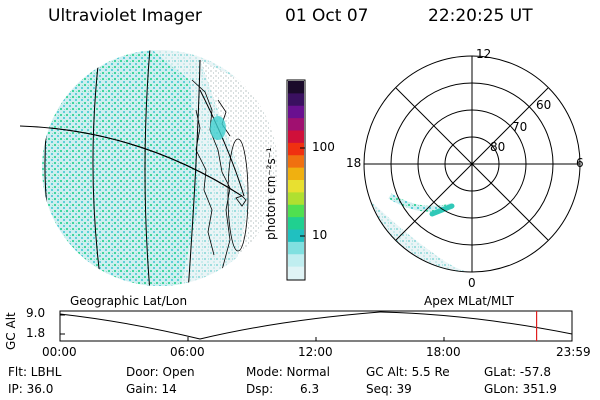 Image resolution: width=600 pixels, height=400 pixels. What do you see at coordinates (36, 313) in the screenshot?
I see `altitude-ytick-high: 9.0` at bounding box center [36, 313].